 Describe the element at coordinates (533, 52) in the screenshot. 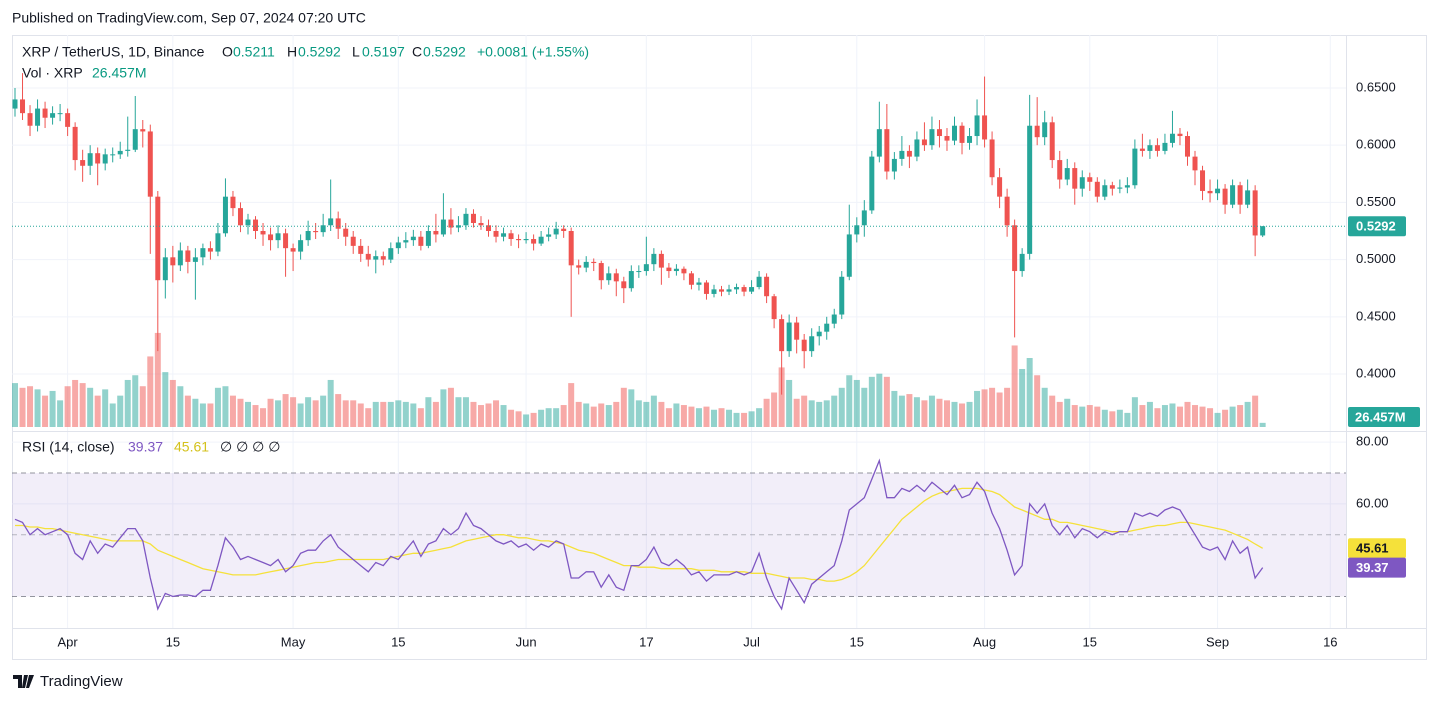

I see `legend-change: +0.0081 (+1.55%)` at that location.